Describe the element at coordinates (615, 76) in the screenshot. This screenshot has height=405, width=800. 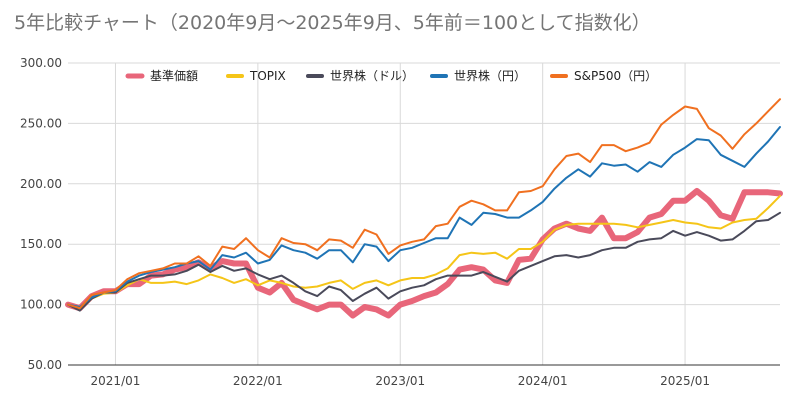
I see `legend-label: S&P500（円）` at that location.